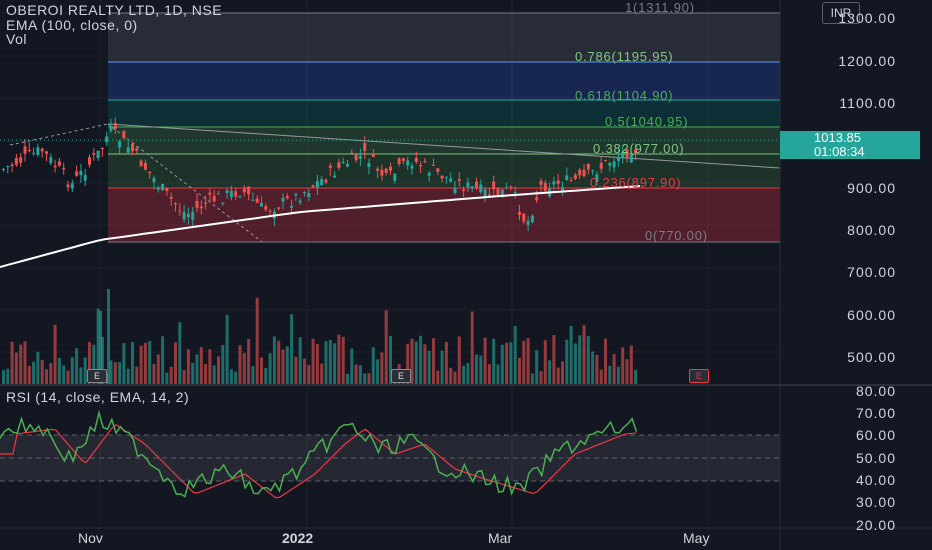 This screenshot has height=550, width=932. I want to click on ema-indicator-label: EMA (100, close, 0), so click(72, 25).